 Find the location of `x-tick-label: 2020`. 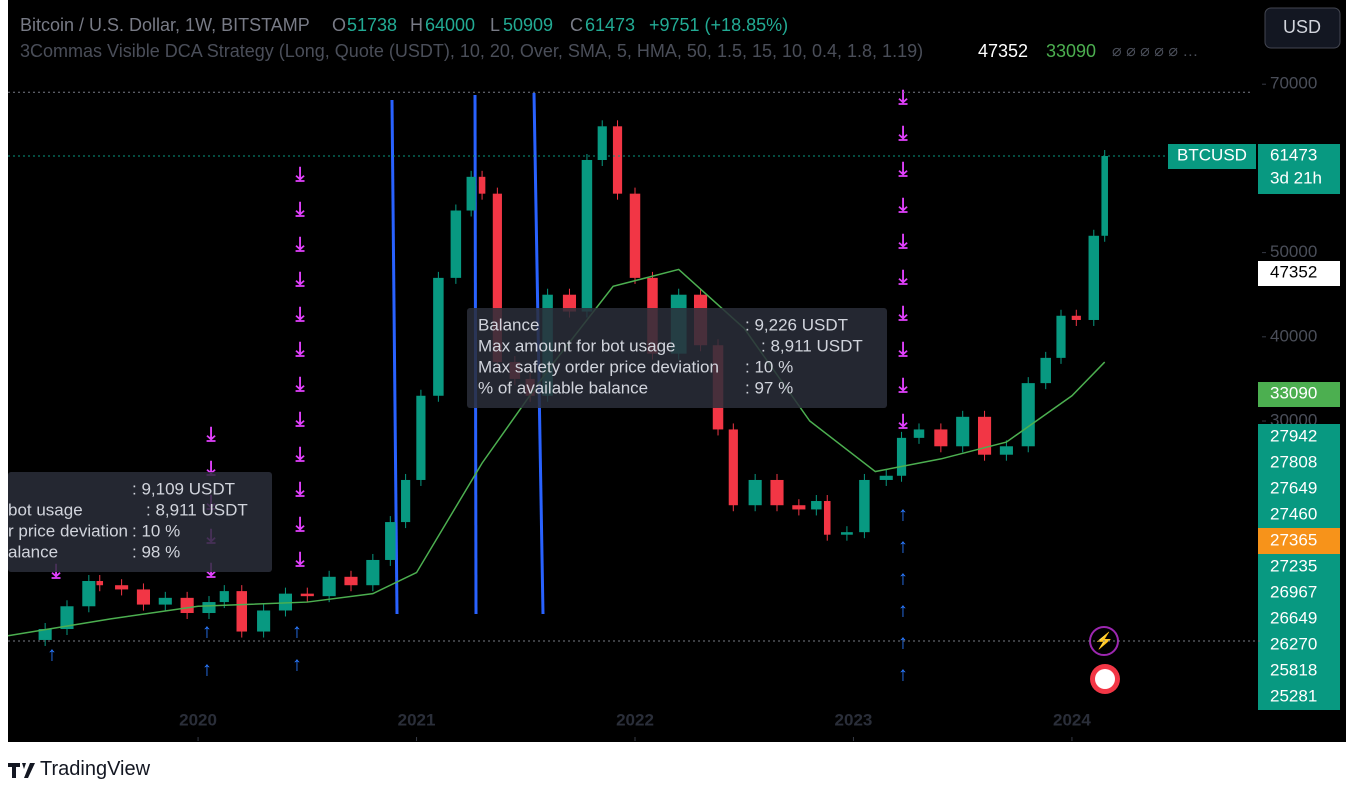

x-tick-label: 2020 is located at coordinates (198, 719).